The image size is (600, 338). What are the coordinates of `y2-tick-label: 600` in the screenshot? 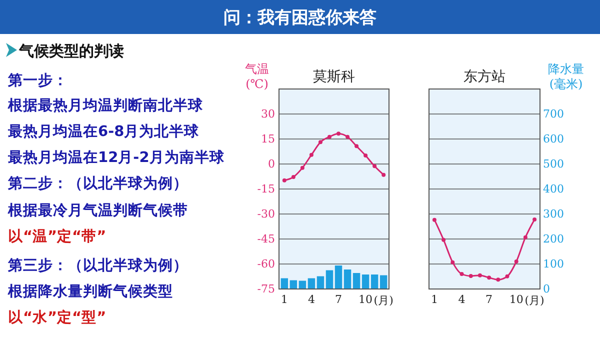 It's located at (553, 139).